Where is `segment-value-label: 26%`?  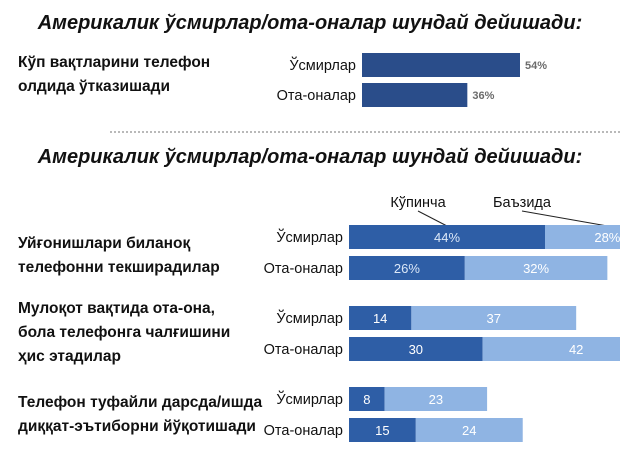 segment-value-label: 26% is located at coordinates (407, 268).